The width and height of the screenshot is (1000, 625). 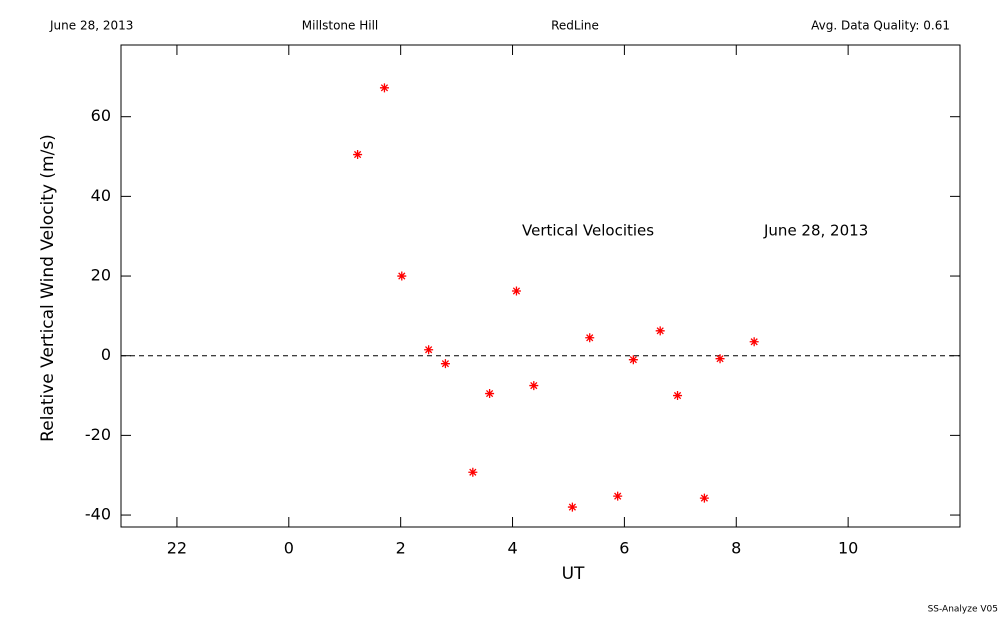 I want to click on x-tick-label: 0, so click(x=289, y=548).